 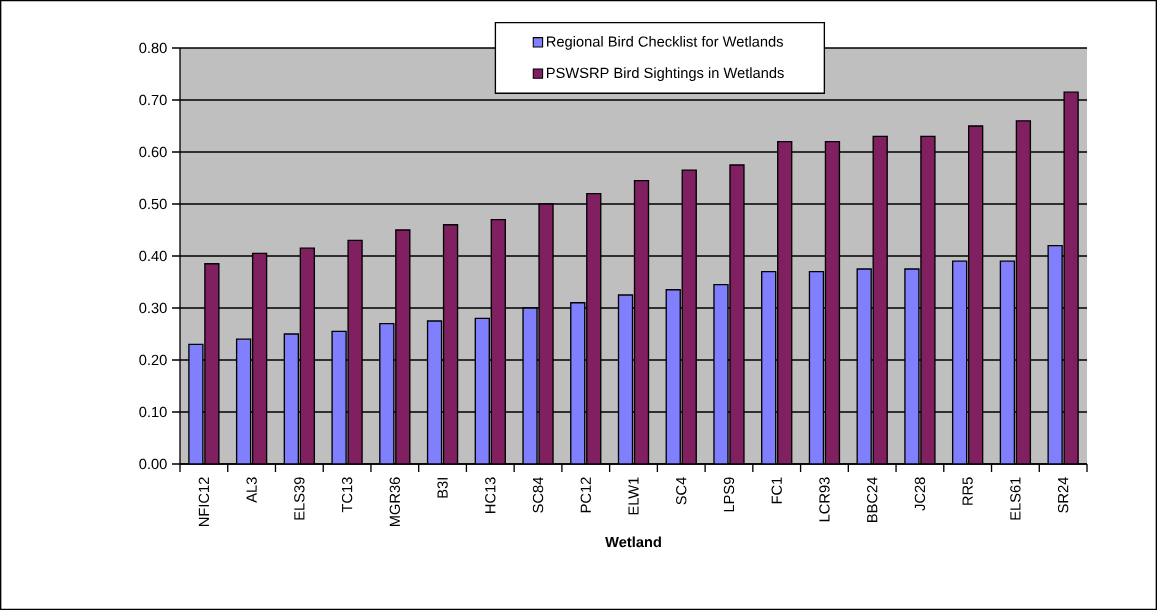 I want to click on y-tick-label: 0.70, so click(x=153, y=100).